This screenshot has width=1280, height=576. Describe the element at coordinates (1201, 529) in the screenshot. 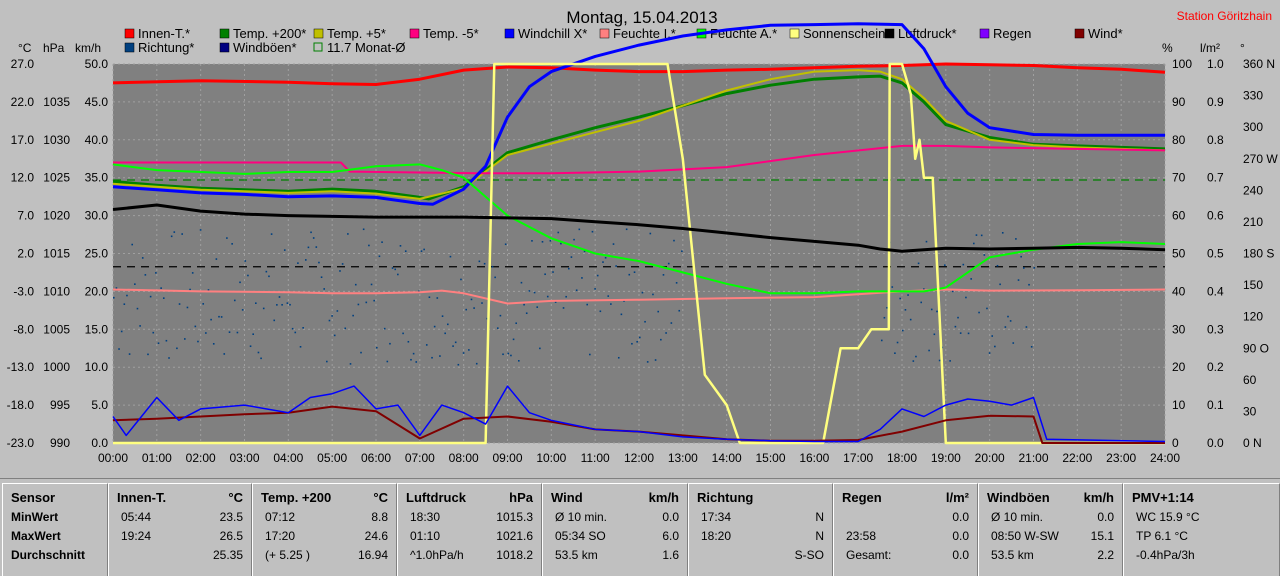

I see `stat-panel-pmv-1-14: PMV+1:14 WC 15.9 °C TP 6.1 °C -0.4hPa/3h` at that location.